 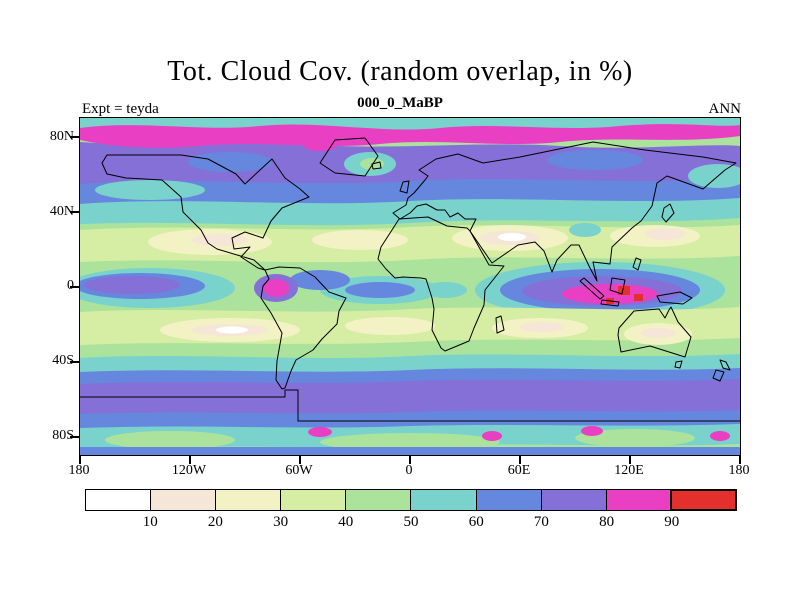 I want to click on colorbar-tick-label-70: 70, so click(x=541, y=522).